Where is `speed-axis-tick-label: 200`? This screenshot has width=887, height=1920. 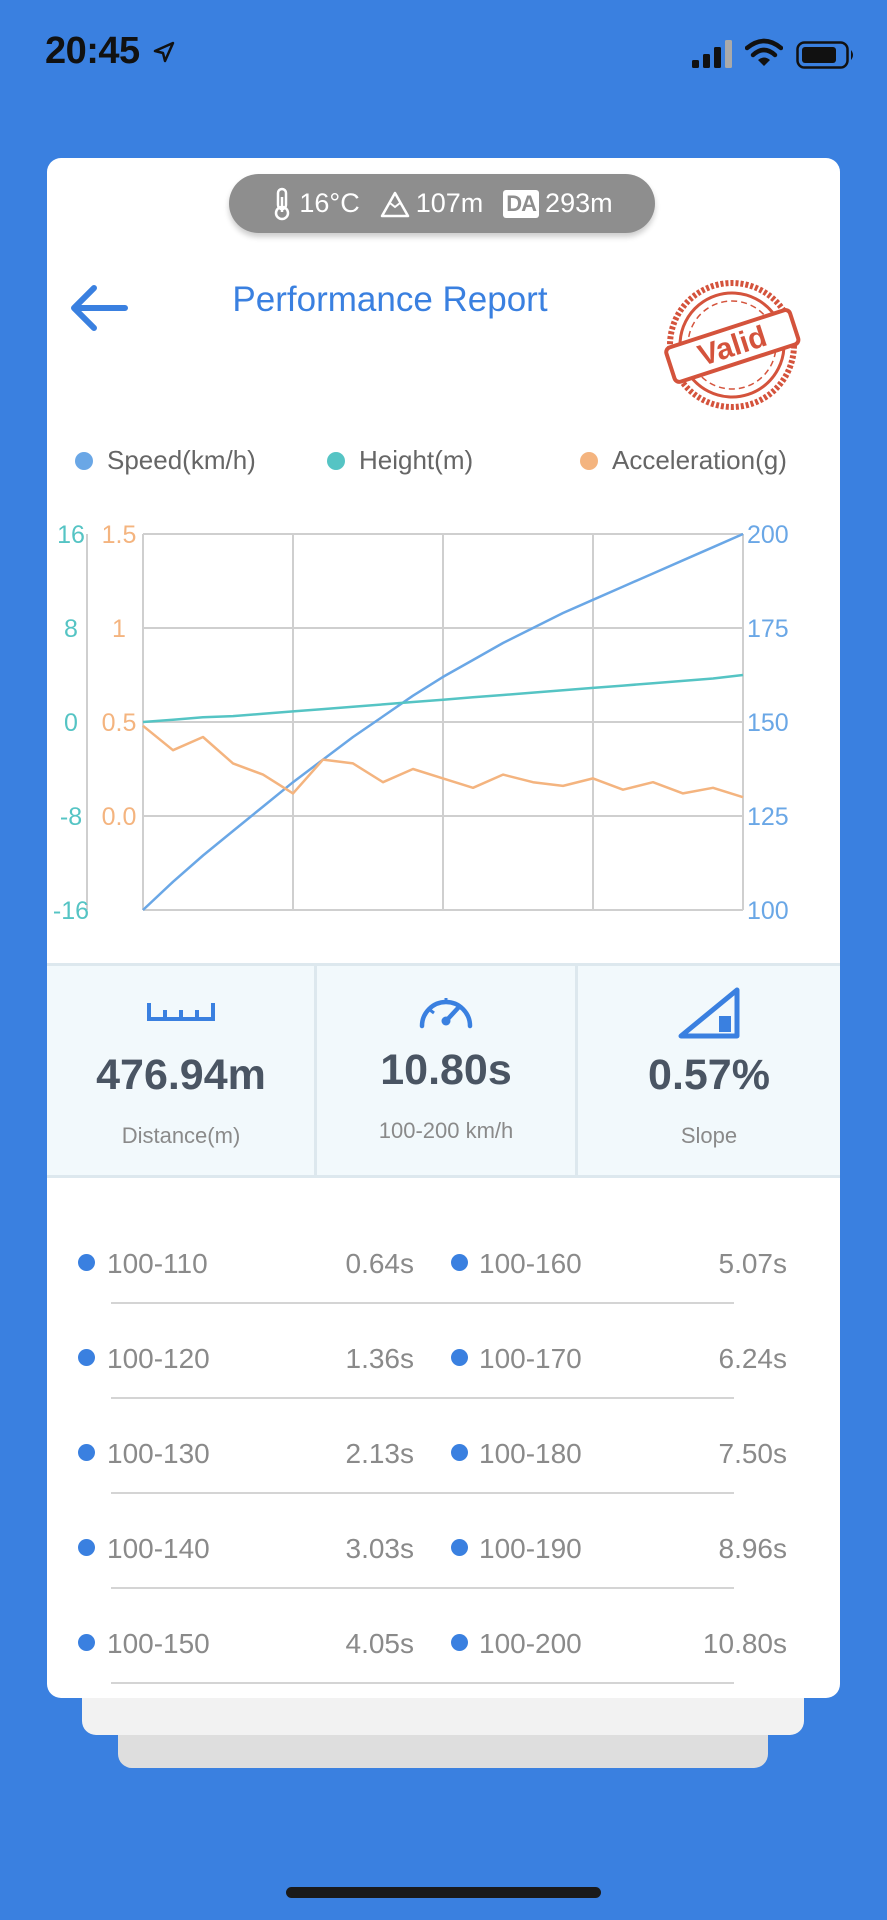 speed-axis-tick-label: 200 is located at coordinates (768, 535).